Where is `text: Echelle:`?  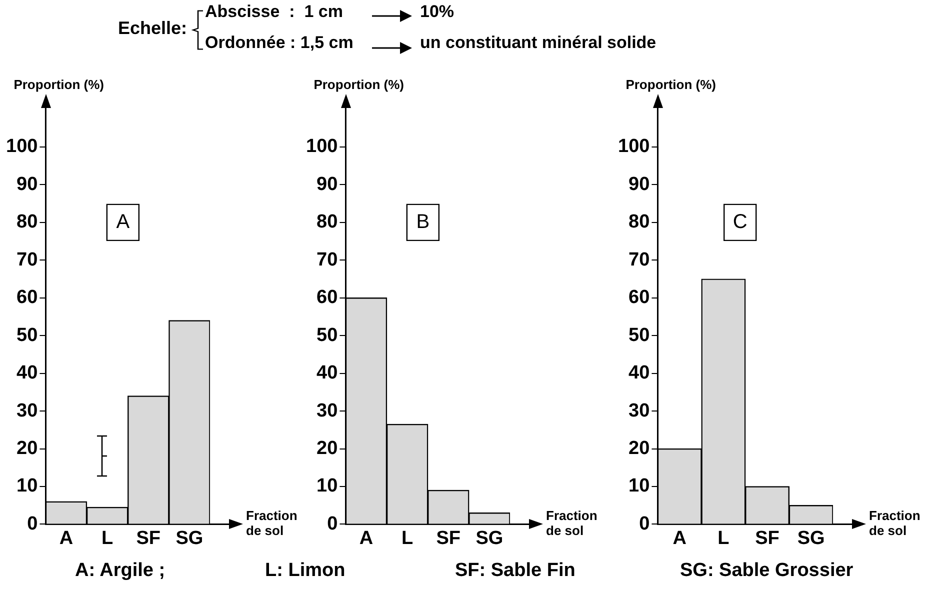
text: Echelle: is located at coordinates (153, 28).